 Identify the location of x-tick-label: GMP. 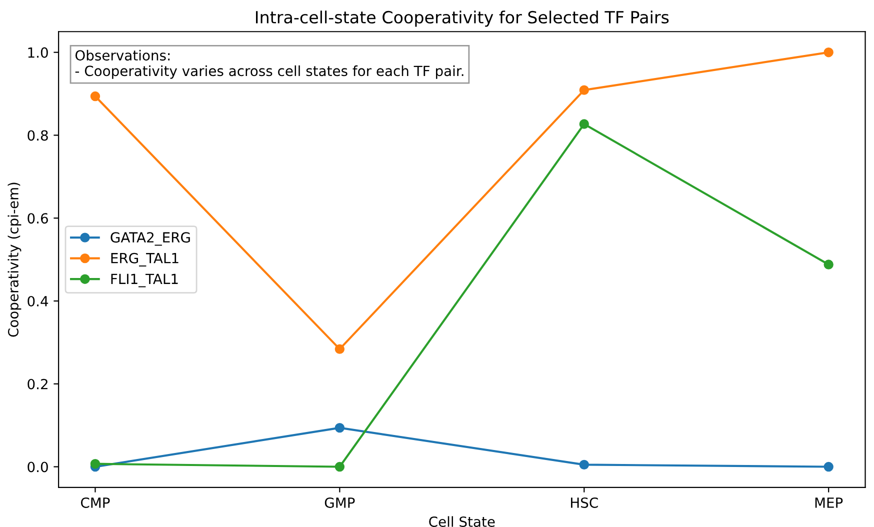
(339, 502).